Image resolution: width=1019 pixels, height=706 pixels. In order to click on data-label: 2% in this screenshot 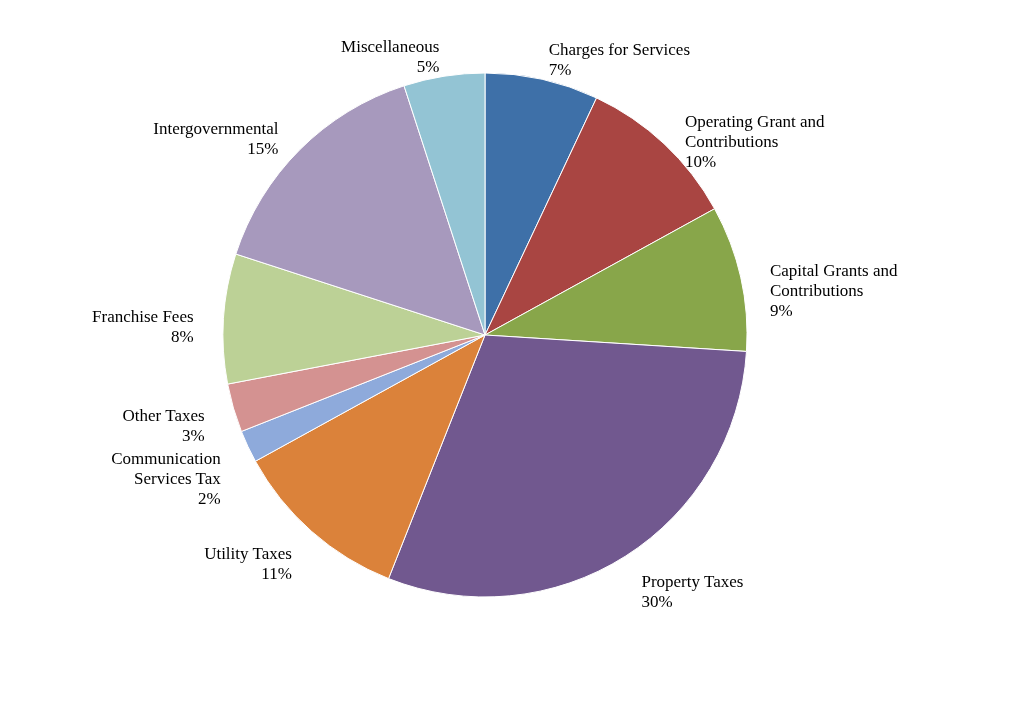, I will do `click(209, 499)`.